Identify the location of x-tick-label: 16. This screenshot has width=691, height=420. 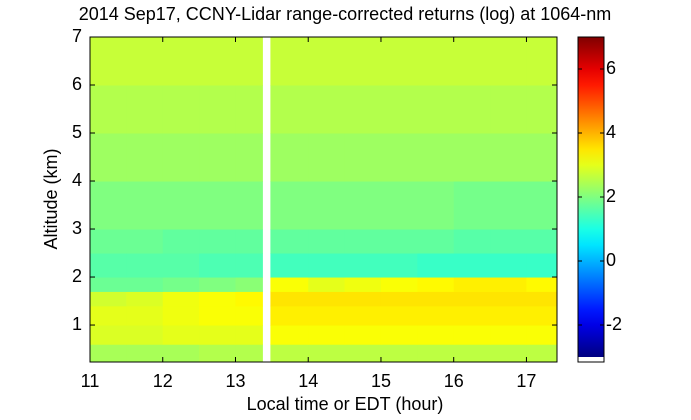
(454, 381).